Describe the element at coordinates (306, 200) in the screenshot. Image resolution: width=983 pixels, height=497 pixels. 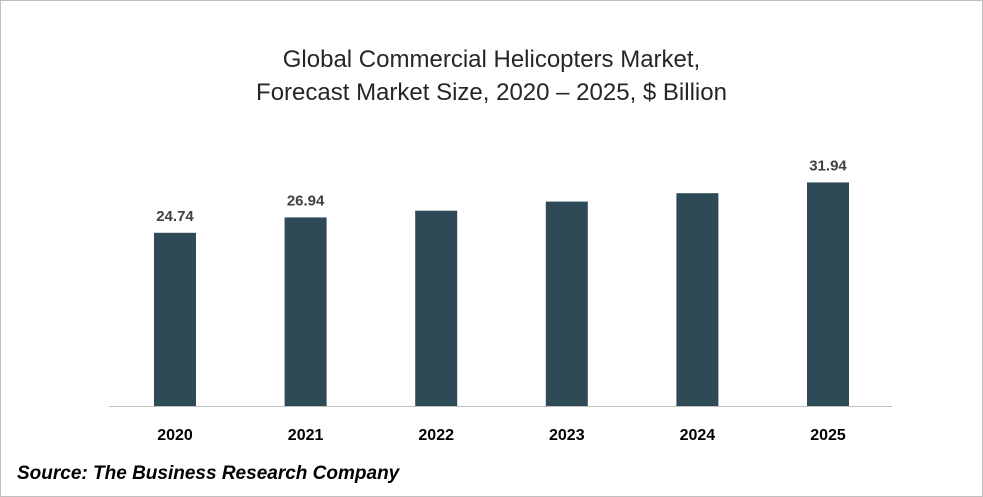
I see `data-label-2021: 26.94` at that location.